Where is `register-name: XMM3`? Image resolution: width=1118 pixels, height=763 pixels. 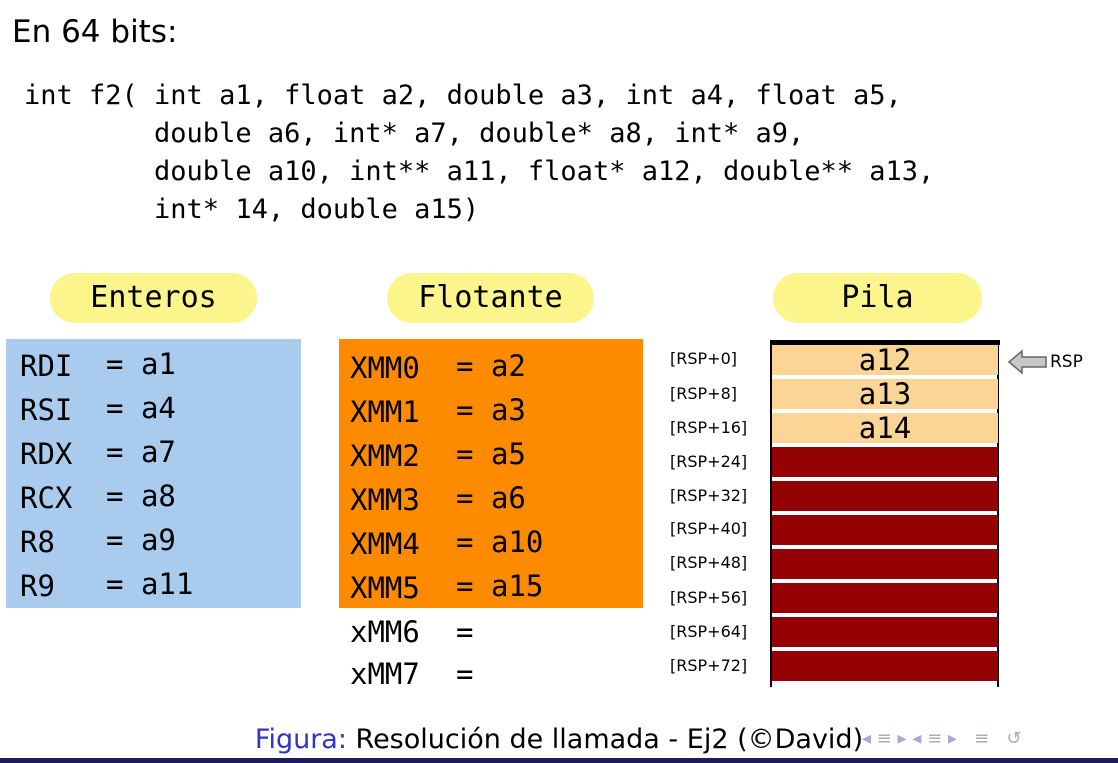 register-name: XMM3 is located at coordinates (385, 500).